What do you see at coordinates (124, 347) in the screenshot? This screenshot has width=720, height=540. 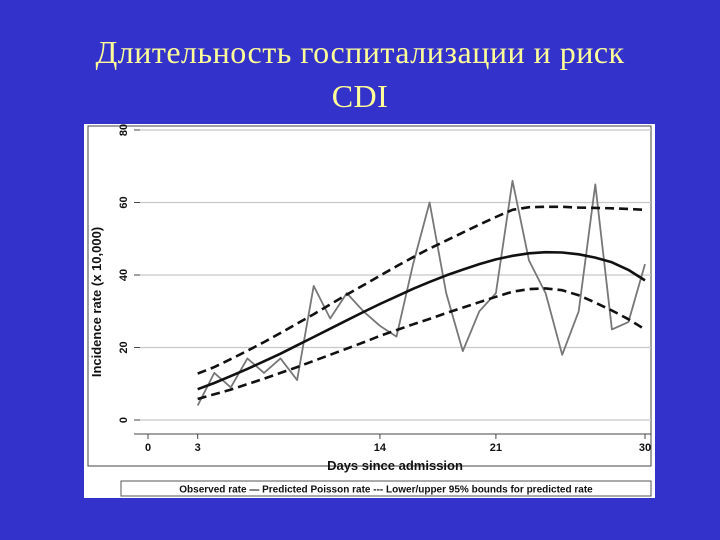 I see `y-tick-label: 20` at bounding box center [124, 347].